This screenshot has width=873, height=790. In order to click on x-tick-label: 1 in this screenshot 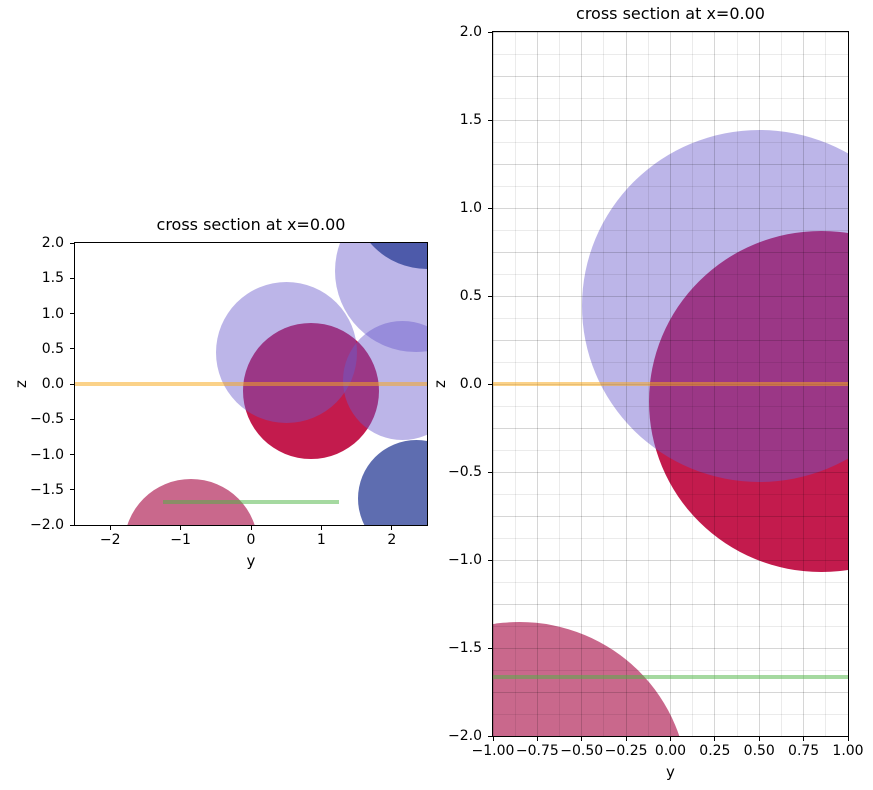, I will do `click(321, 540)`.